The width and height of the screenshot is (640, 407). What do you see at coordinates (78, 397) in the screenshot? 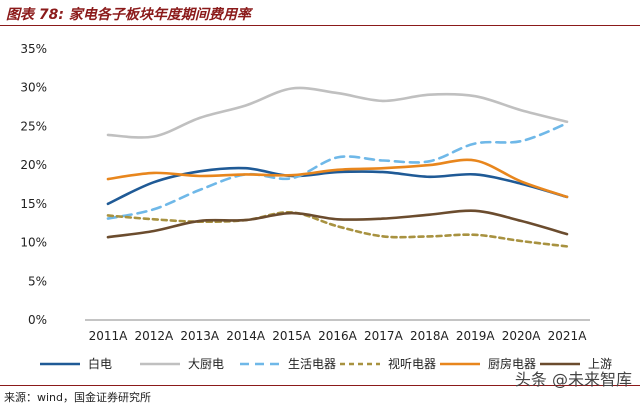
I see `source-note: 来源：wind，国金证券研究所` at bounding box center [78, 397].